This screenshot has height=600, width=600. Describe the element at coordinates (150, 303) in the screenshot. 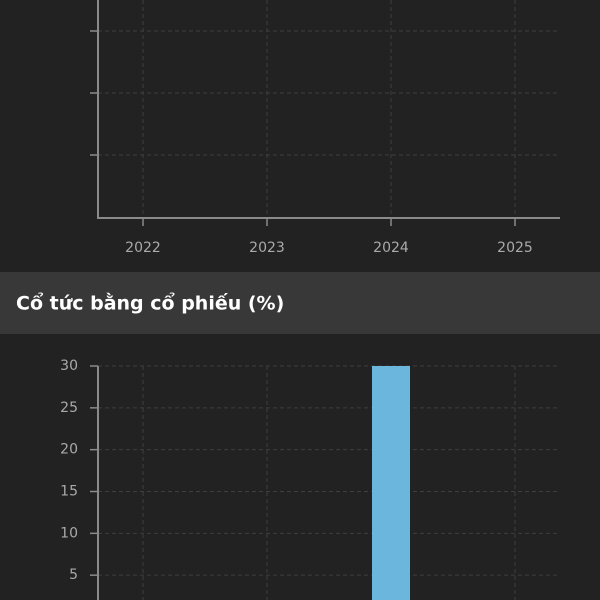

I see `section-title: Cổ tức bằng cổ phiếu (%)` at that location.